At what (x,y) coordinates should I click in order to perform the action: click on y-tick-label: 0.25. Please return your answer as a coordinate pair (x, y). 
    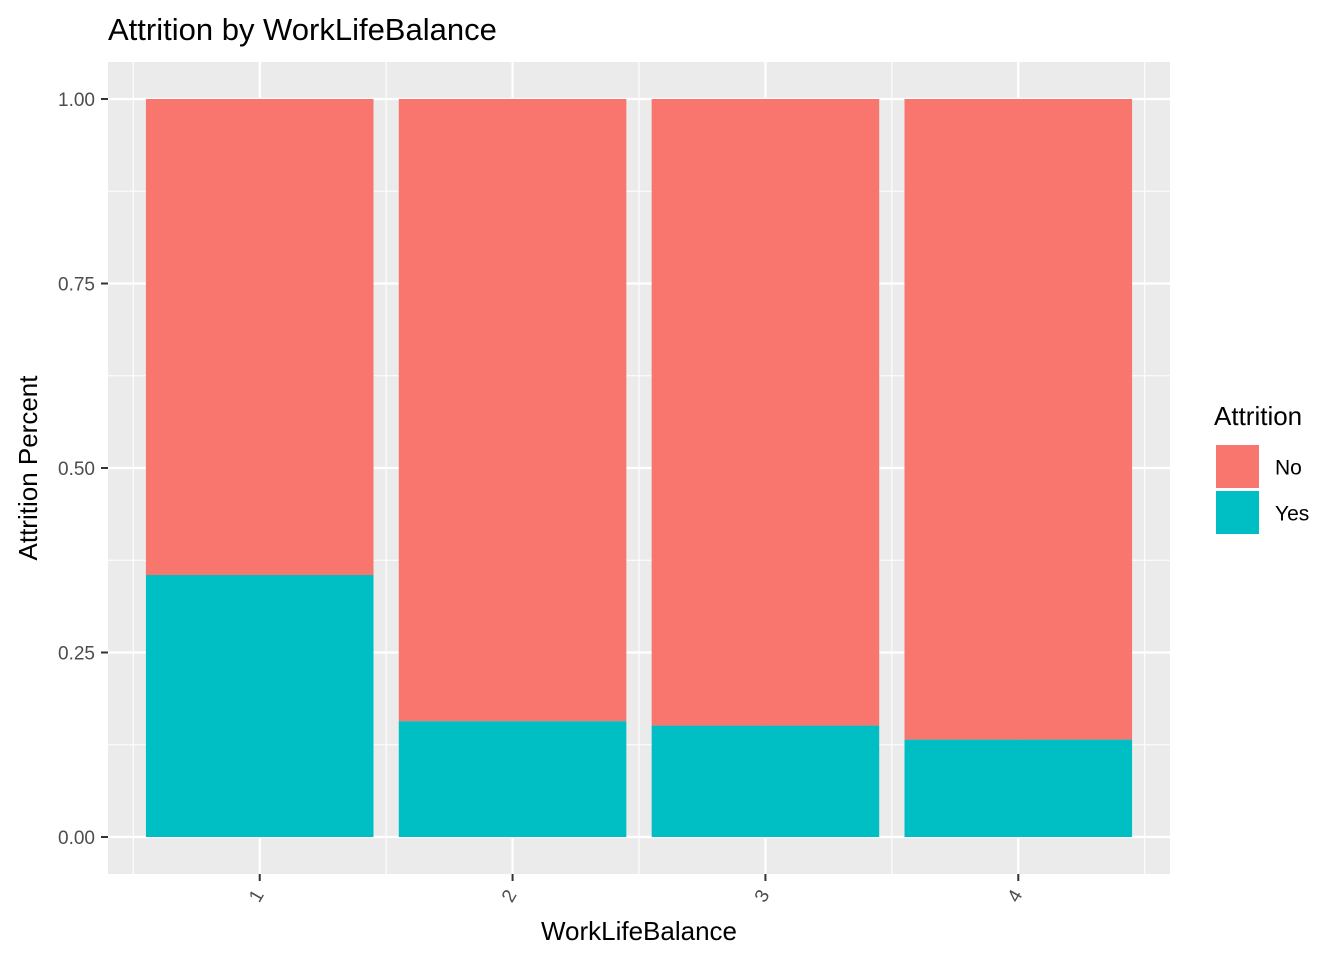
    Looking at the image, I should click on (76, 654).